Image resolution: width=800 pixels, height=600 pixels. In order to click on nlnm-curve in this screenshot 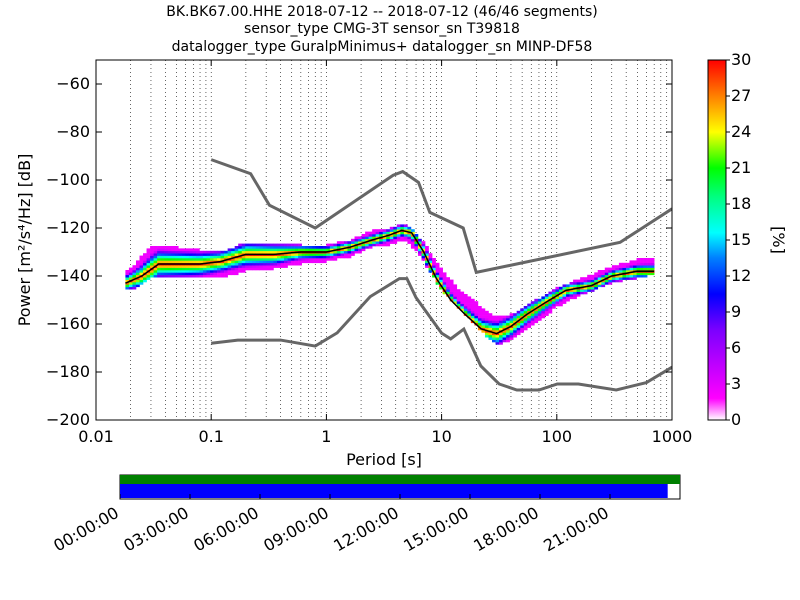, I will do `click(441, 334)`.